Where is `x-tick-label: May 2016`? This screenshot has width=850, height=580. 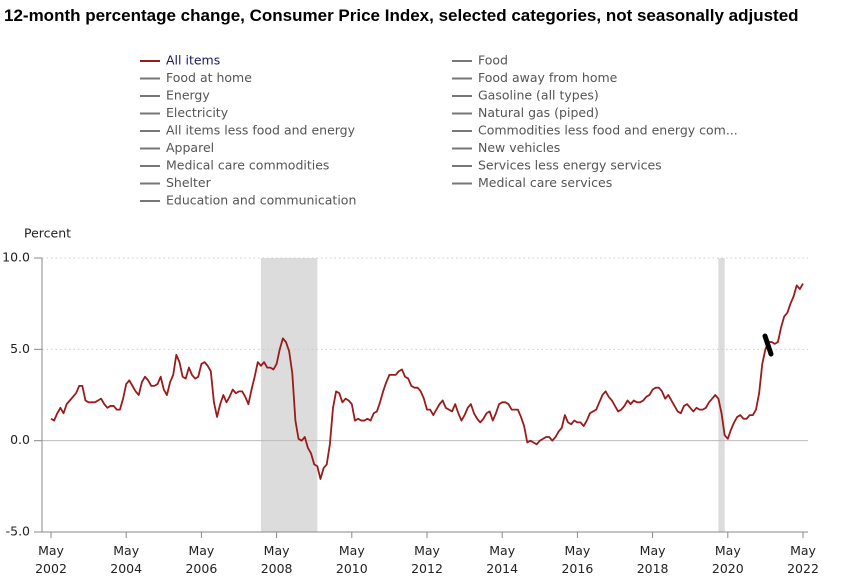
x-tick-label: May 2016 is located at coordinates (577, 559).